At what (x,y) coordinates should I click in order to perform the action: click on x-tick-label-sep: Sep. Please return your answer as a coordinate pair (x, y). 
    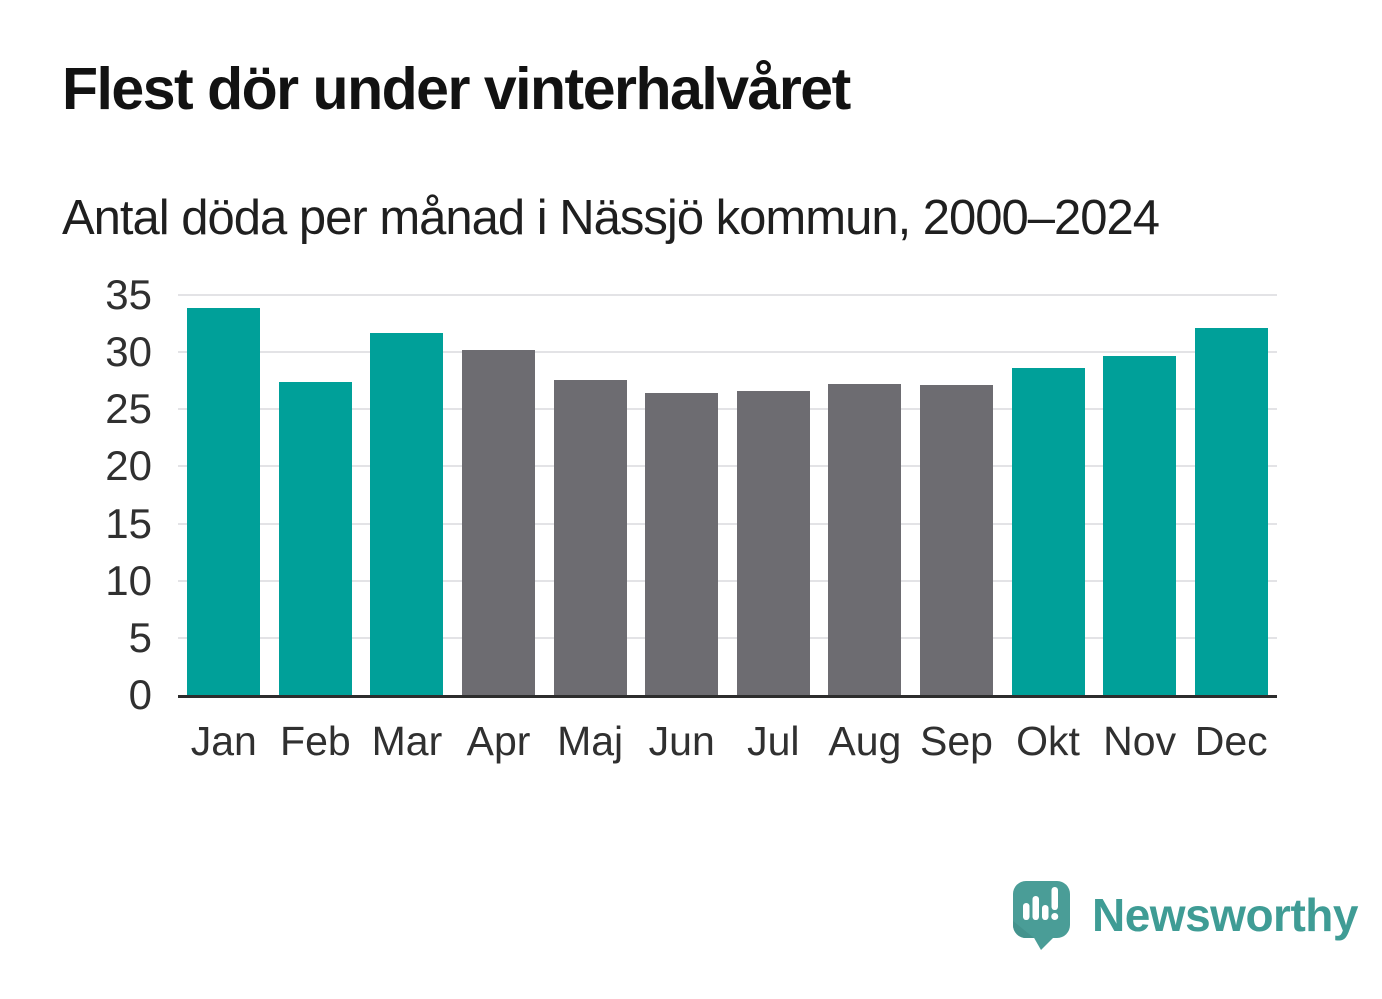
    Looking at the image, I should click on (956, 741).